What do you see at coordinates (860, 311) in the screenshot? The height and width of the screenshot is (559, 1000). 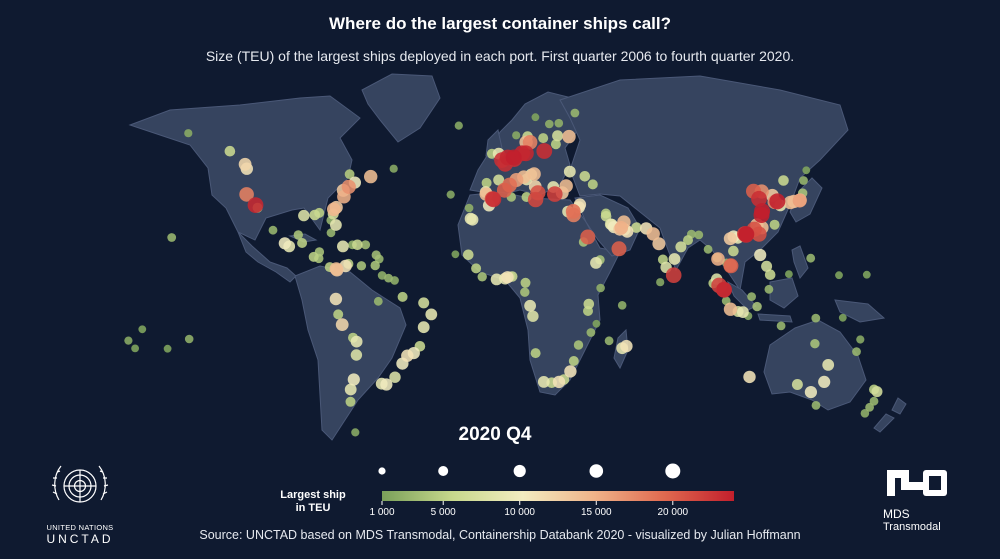 I see `new-guinea` at bounding box center [860, 311].